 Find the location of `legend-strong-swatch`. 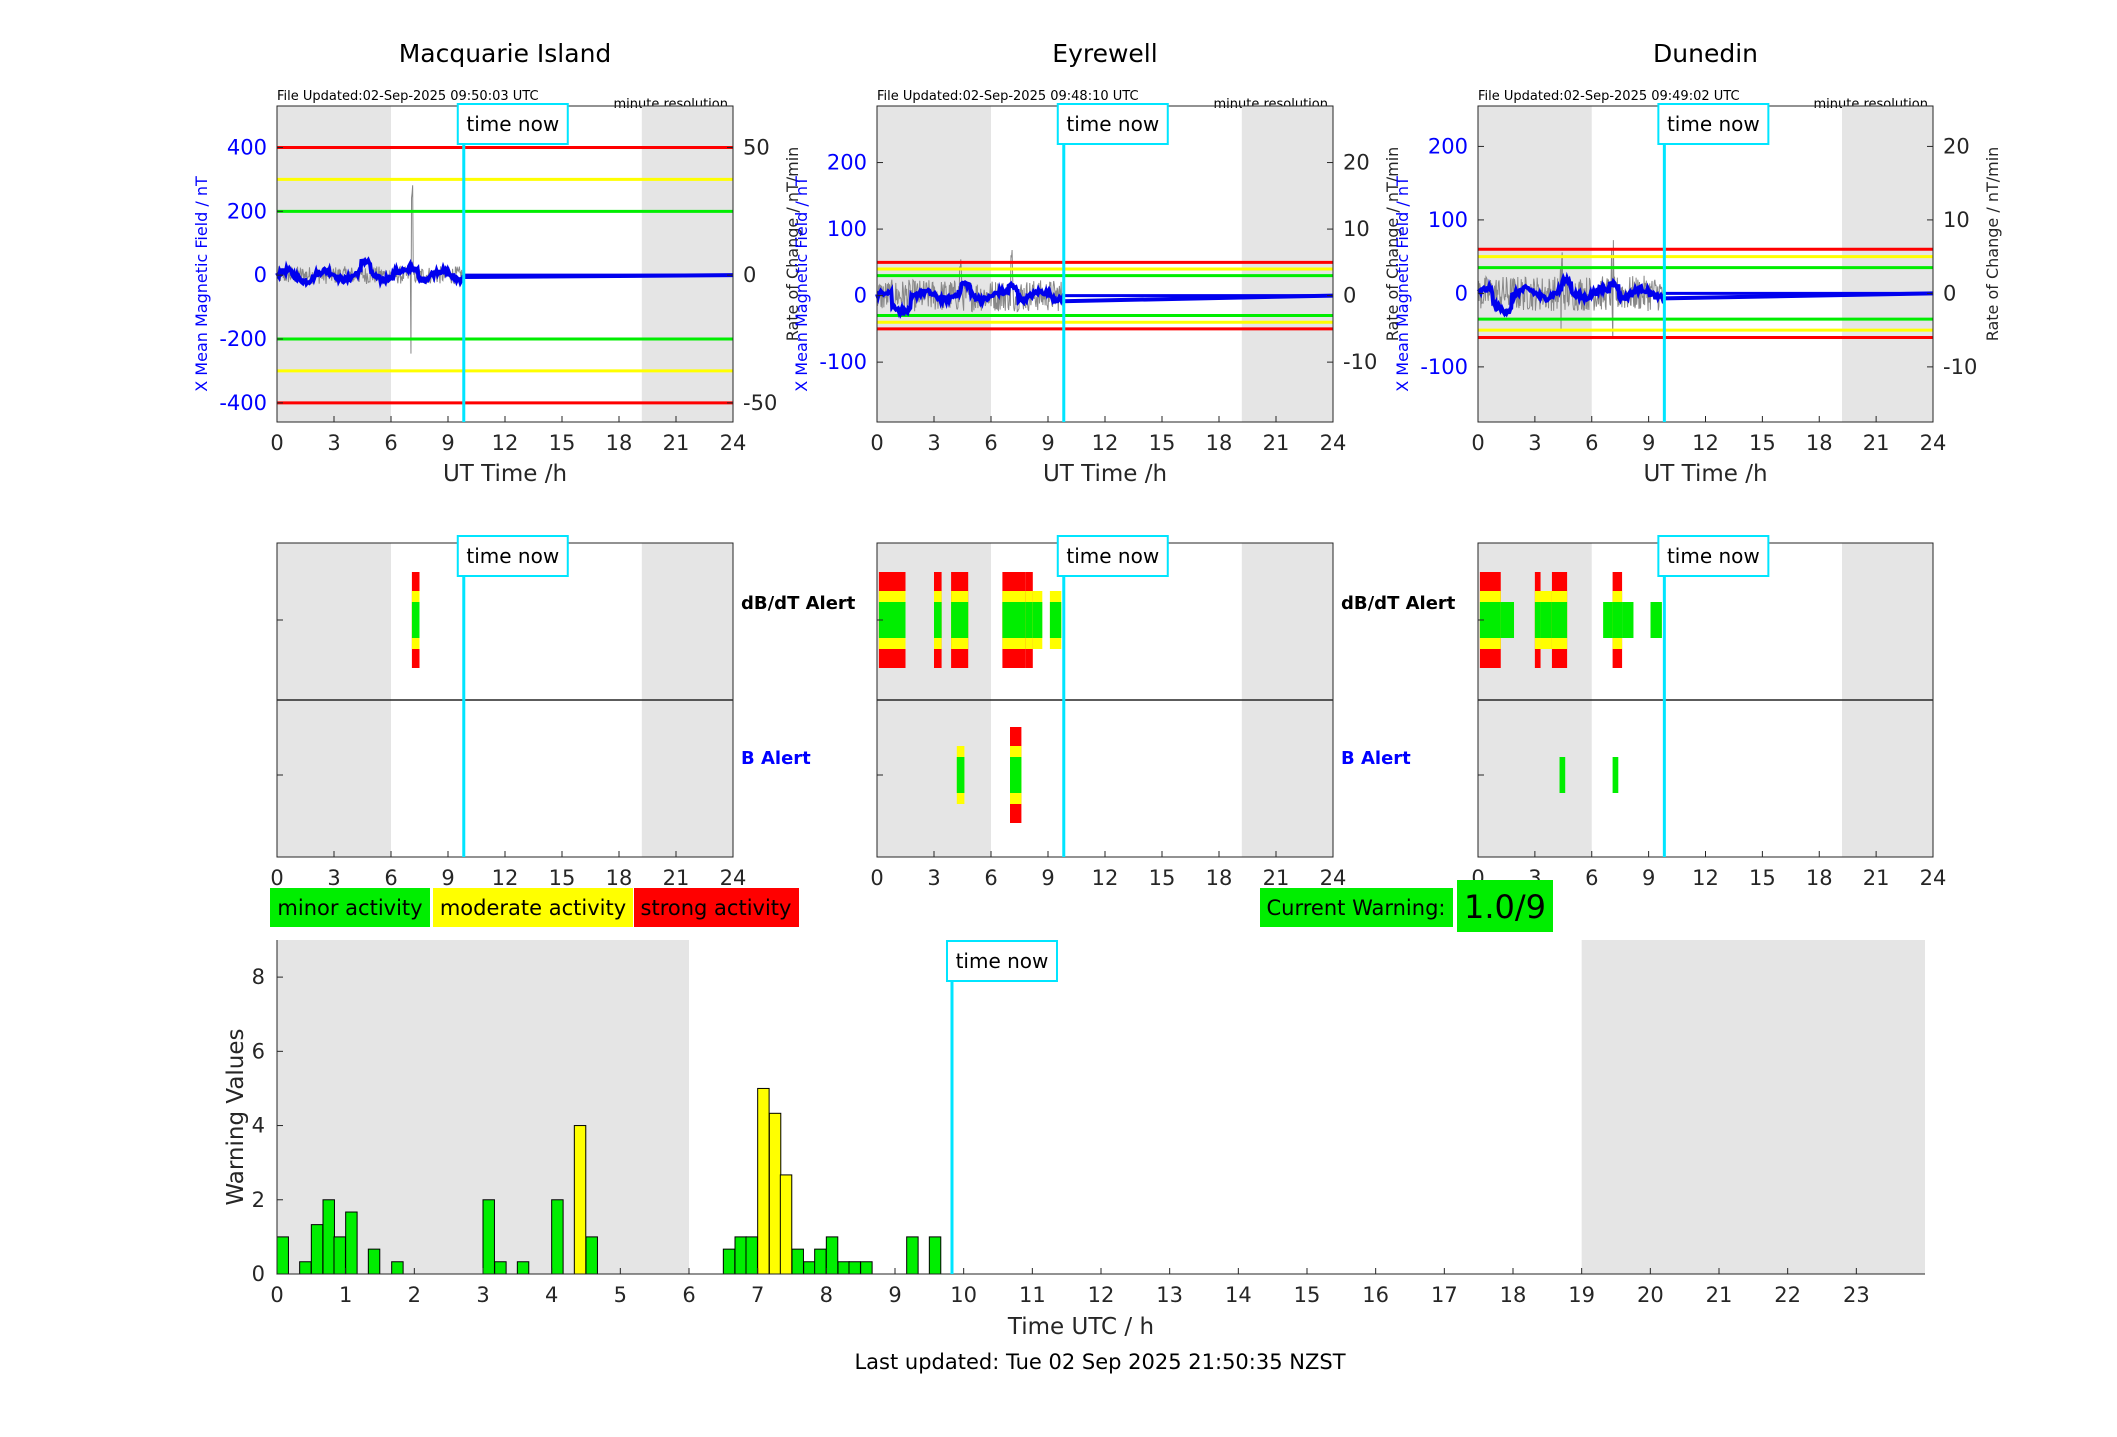

legend-strong-swatch is located at coordinates (716, 907).